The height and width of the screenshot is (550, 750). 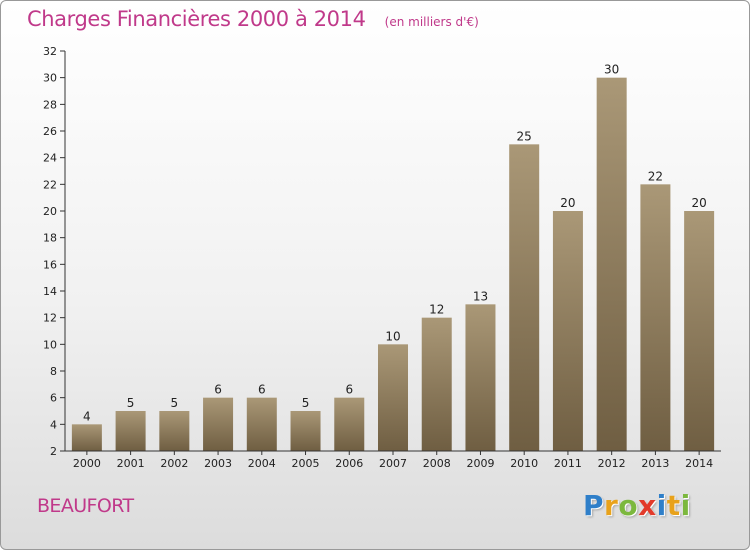 What do you see at coordinates (50, 344) in the screenshot?
I see `y-tick-label: 10` at bounding box center [50, 344].